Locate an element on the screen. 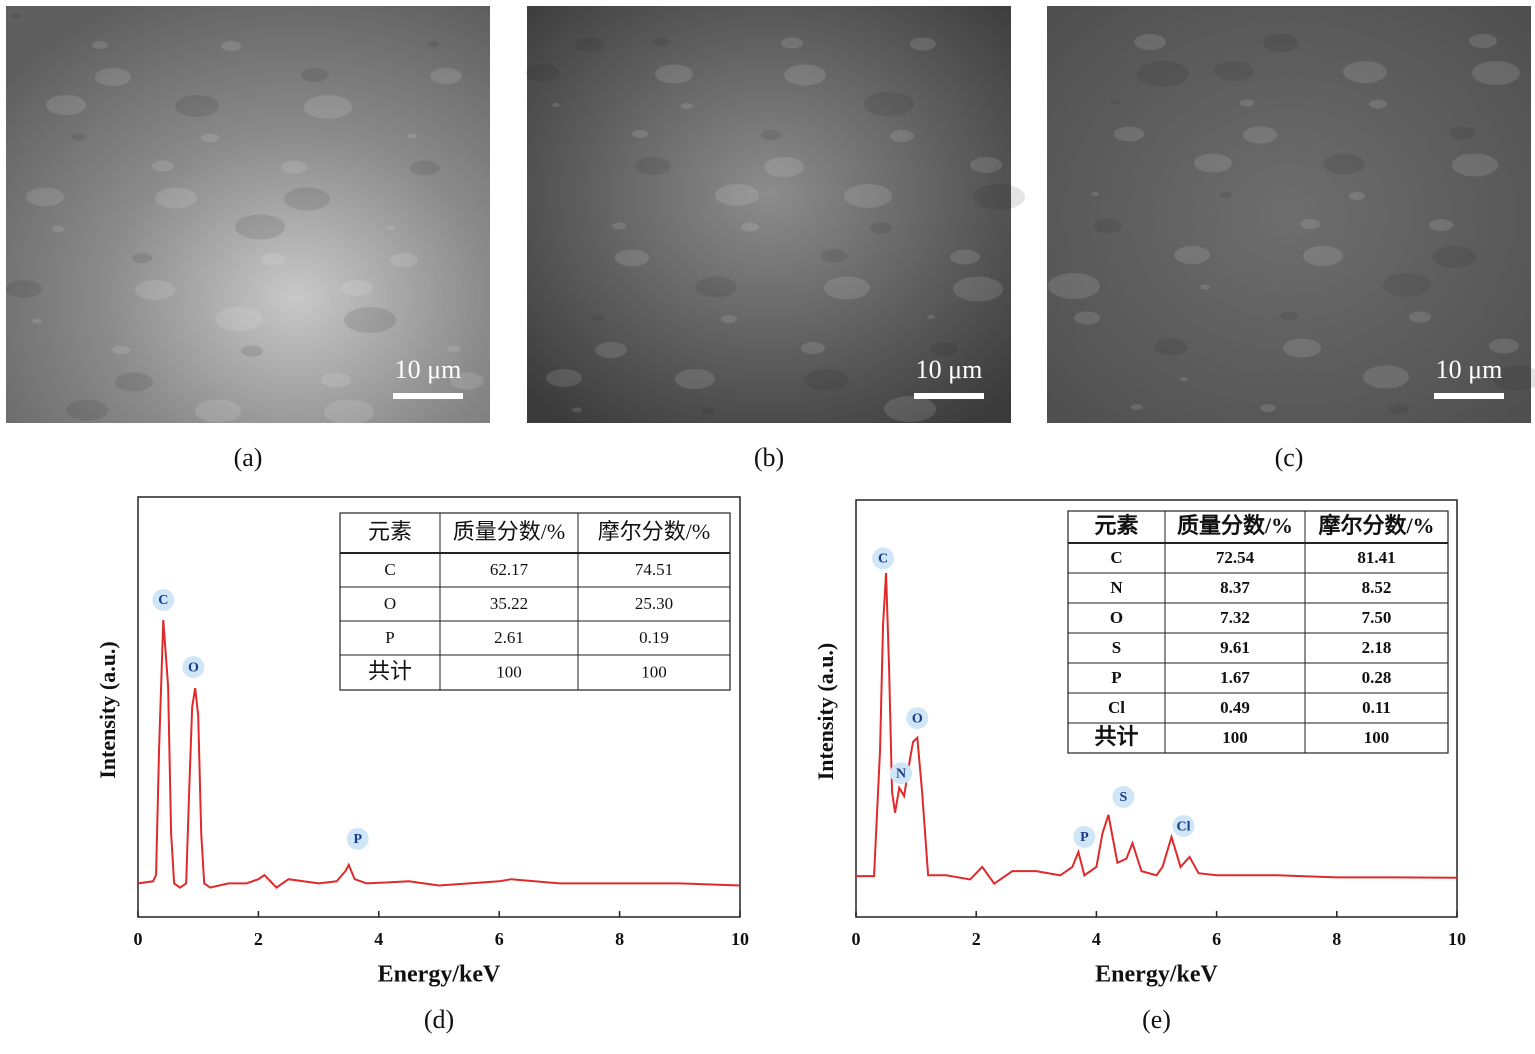  table-cell: 7.32 is located at coordinates (1235, 617).